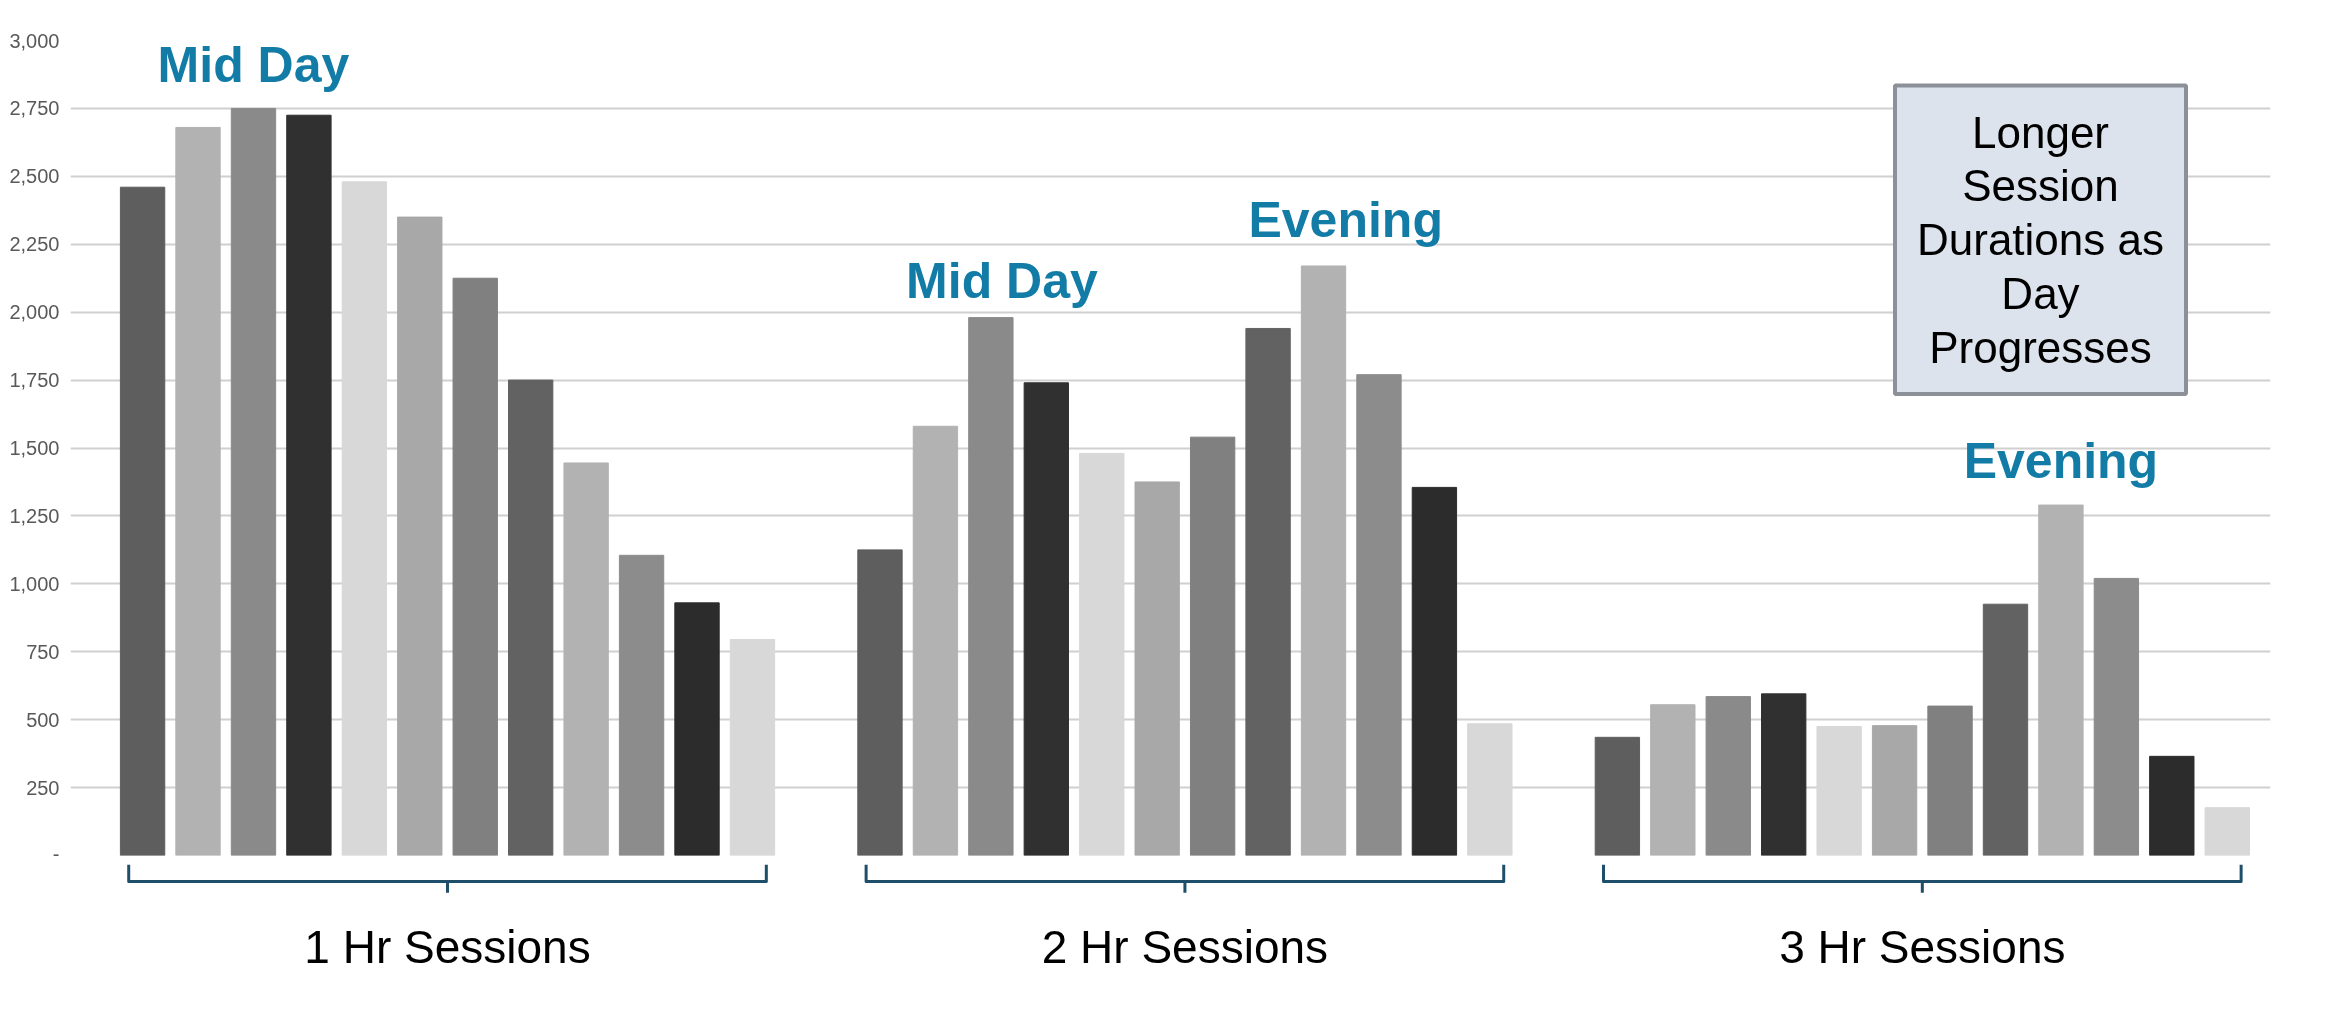  What do you see at coordinates (56, 853) in the screenshot?
I see `y-tick-label: -` at bounding box center [56, 853].